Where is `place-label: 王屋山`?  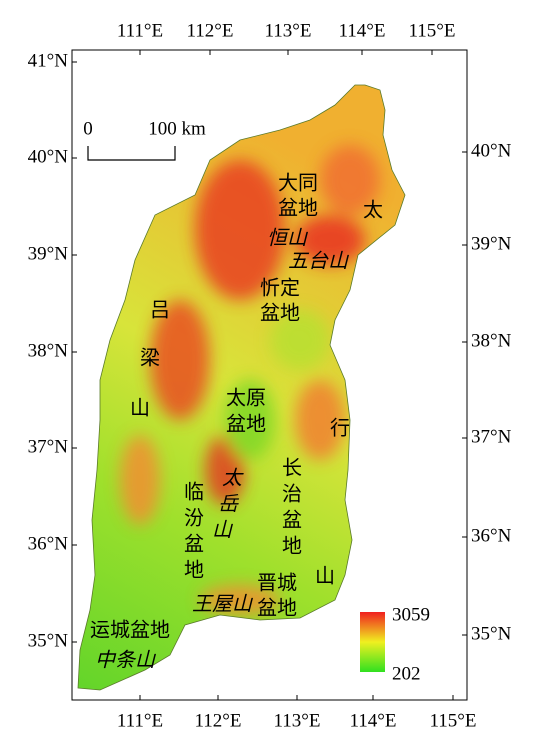 place-label: 王屋山 is located at coordinates (223, 605).